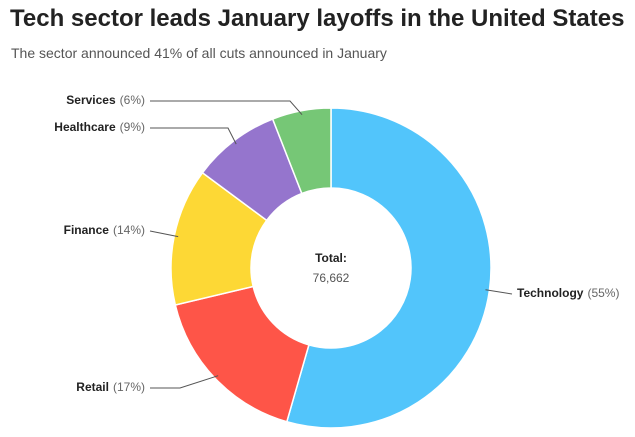 The width and height of the screenshot is (635, 437). Describe the element at coordinates (603, 293) in the screenshot. I see `value-label: (55%)` at that location.